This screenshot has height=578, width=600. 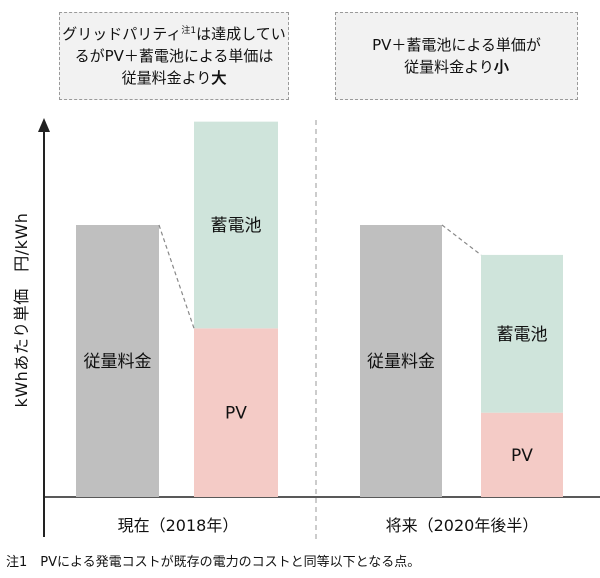 I want to click on footnote: 注1 PVによる発電コストが既存の電力のコストと同等以下となる点。, so click(x=213, y=562).